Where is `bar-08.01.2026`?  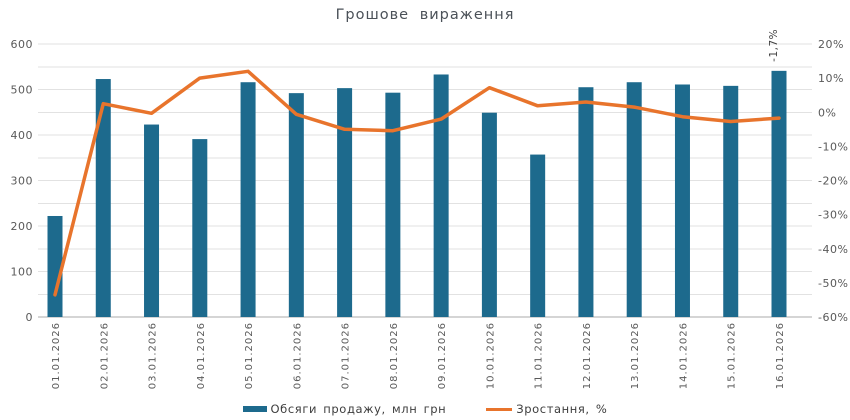 bar-08.01.2026 is located at coordinates (393, 204).